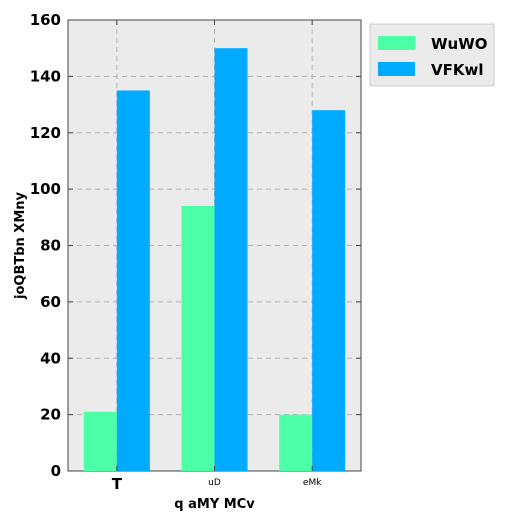 This screenshot has height=529, width=525. I want to click on y-tick-label: 80, so click(50, 246).